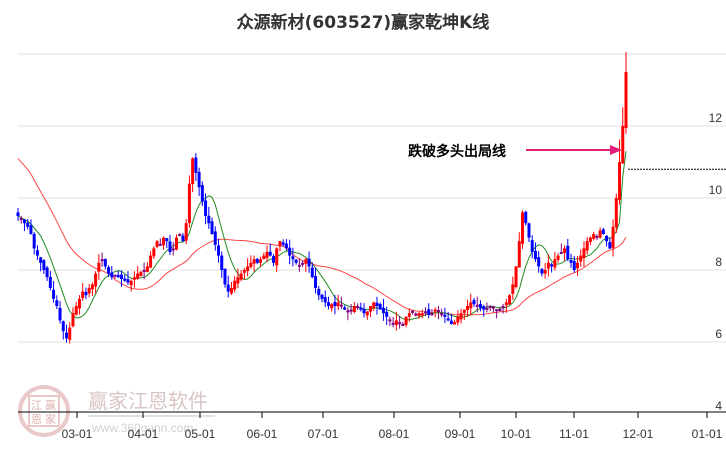 Image resolution: width=726 pixels, height=450 pixels. Describe the element at coordinates (707, 434) in the screenshot. I see `x-tick-label: 01-01` at that location.